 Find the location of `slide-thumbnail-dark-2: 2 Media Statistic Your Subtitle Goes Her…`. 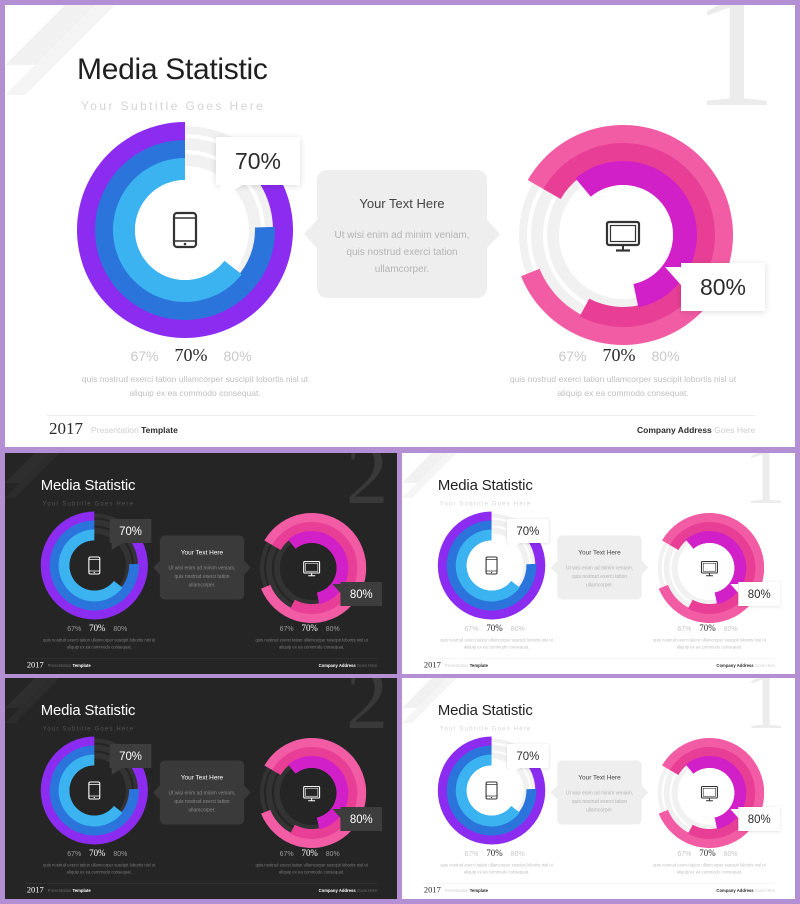

slide-thumbnail-dark-2: 2 Media Statistic Your Subtitle Goes Her… is located at coordinates (201, 788).